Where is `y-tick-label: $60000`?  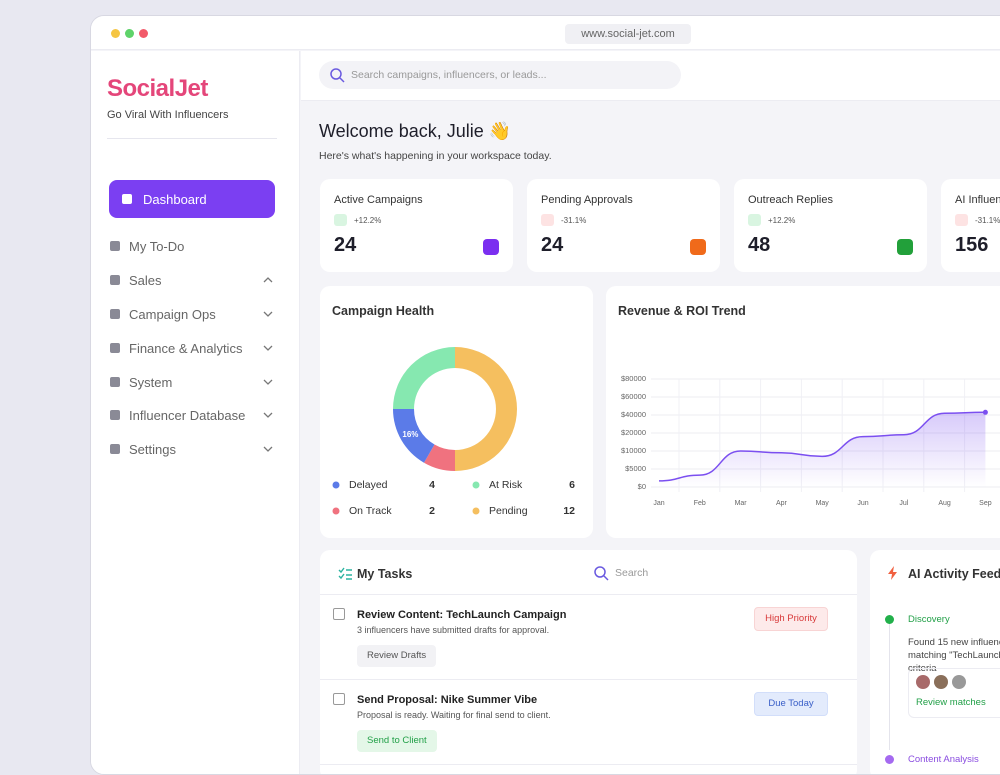 y-tick-label: $60000 is located at coordinates (633, 396).